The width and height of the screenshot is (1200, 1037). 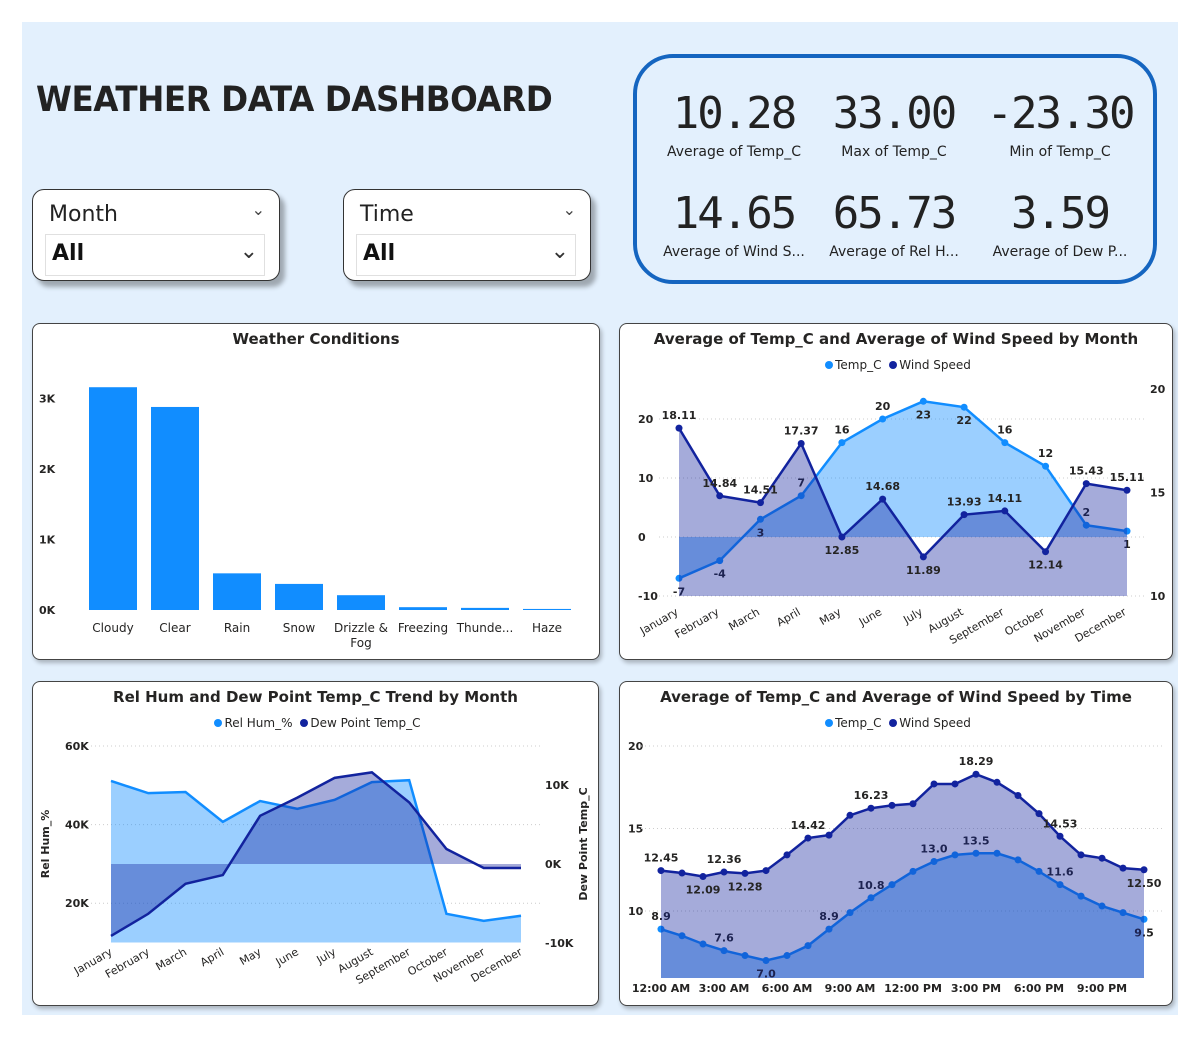 I want to click on month-slicer: Month ⌄ All ⌄, so click(x=156, y=235).